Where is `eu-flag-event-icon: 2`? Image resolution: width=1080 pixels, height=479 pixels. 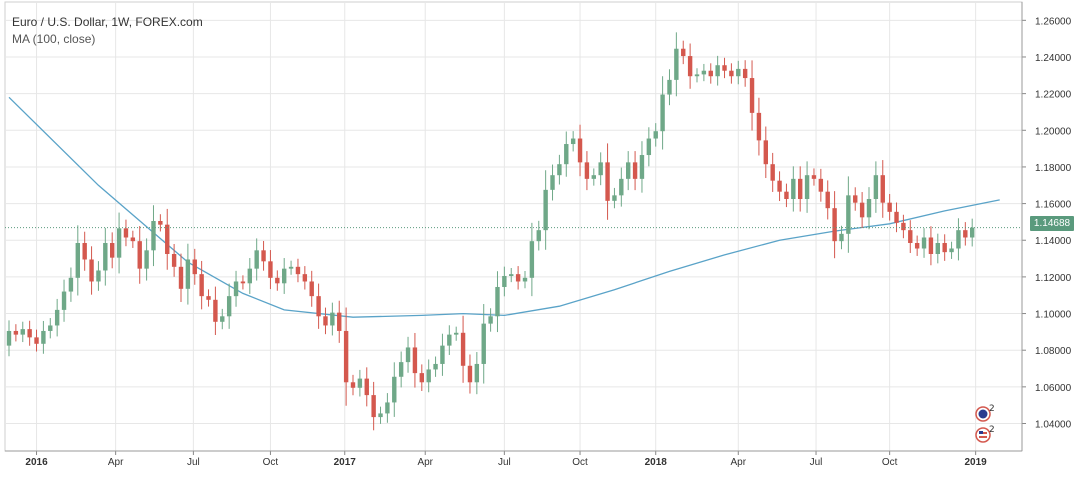 eu-flag-event-icon: 2 is located at coordinates (985, 413).